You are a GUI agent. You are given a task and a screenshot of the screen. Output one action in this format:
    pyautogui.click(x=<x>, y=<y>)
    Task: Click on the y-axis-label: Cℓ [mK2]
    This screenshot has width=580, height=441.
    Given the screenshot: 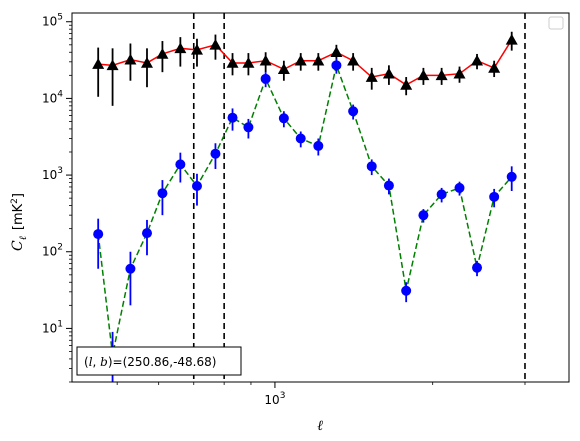 What is the action you would take?
    pyautogui.click(x=19, y=222)
    